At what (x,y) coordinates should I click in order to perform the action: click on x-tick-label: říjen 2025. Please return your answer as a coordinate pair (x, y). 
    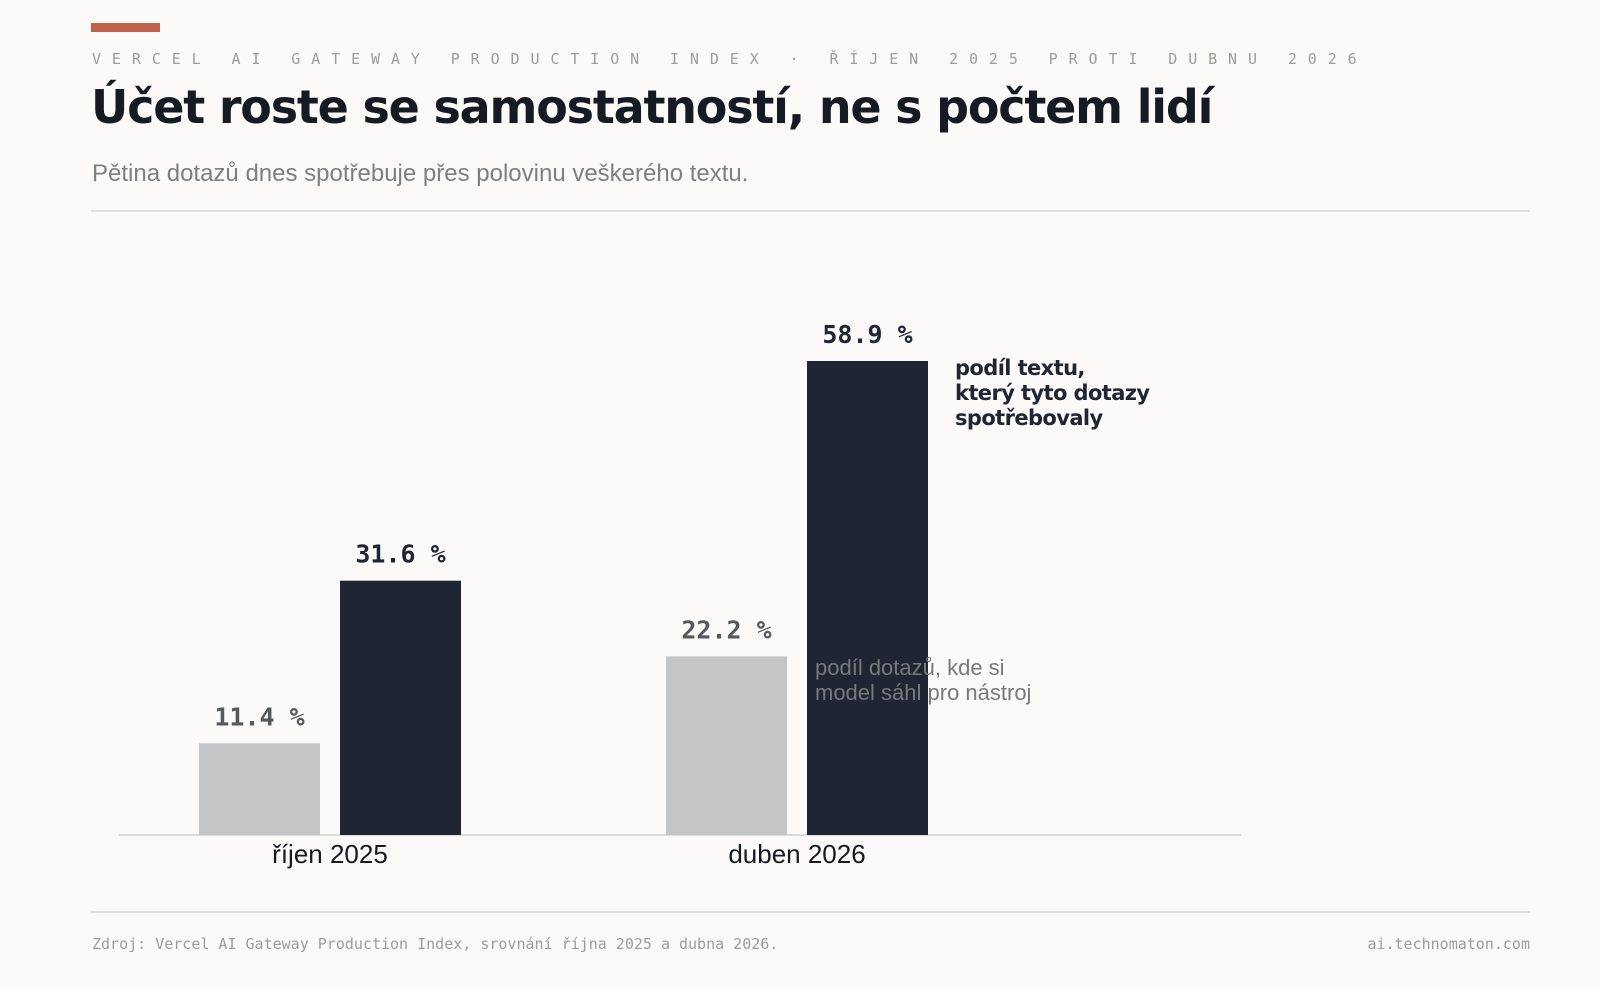
    Looking at the image, I should click on (330, 854).